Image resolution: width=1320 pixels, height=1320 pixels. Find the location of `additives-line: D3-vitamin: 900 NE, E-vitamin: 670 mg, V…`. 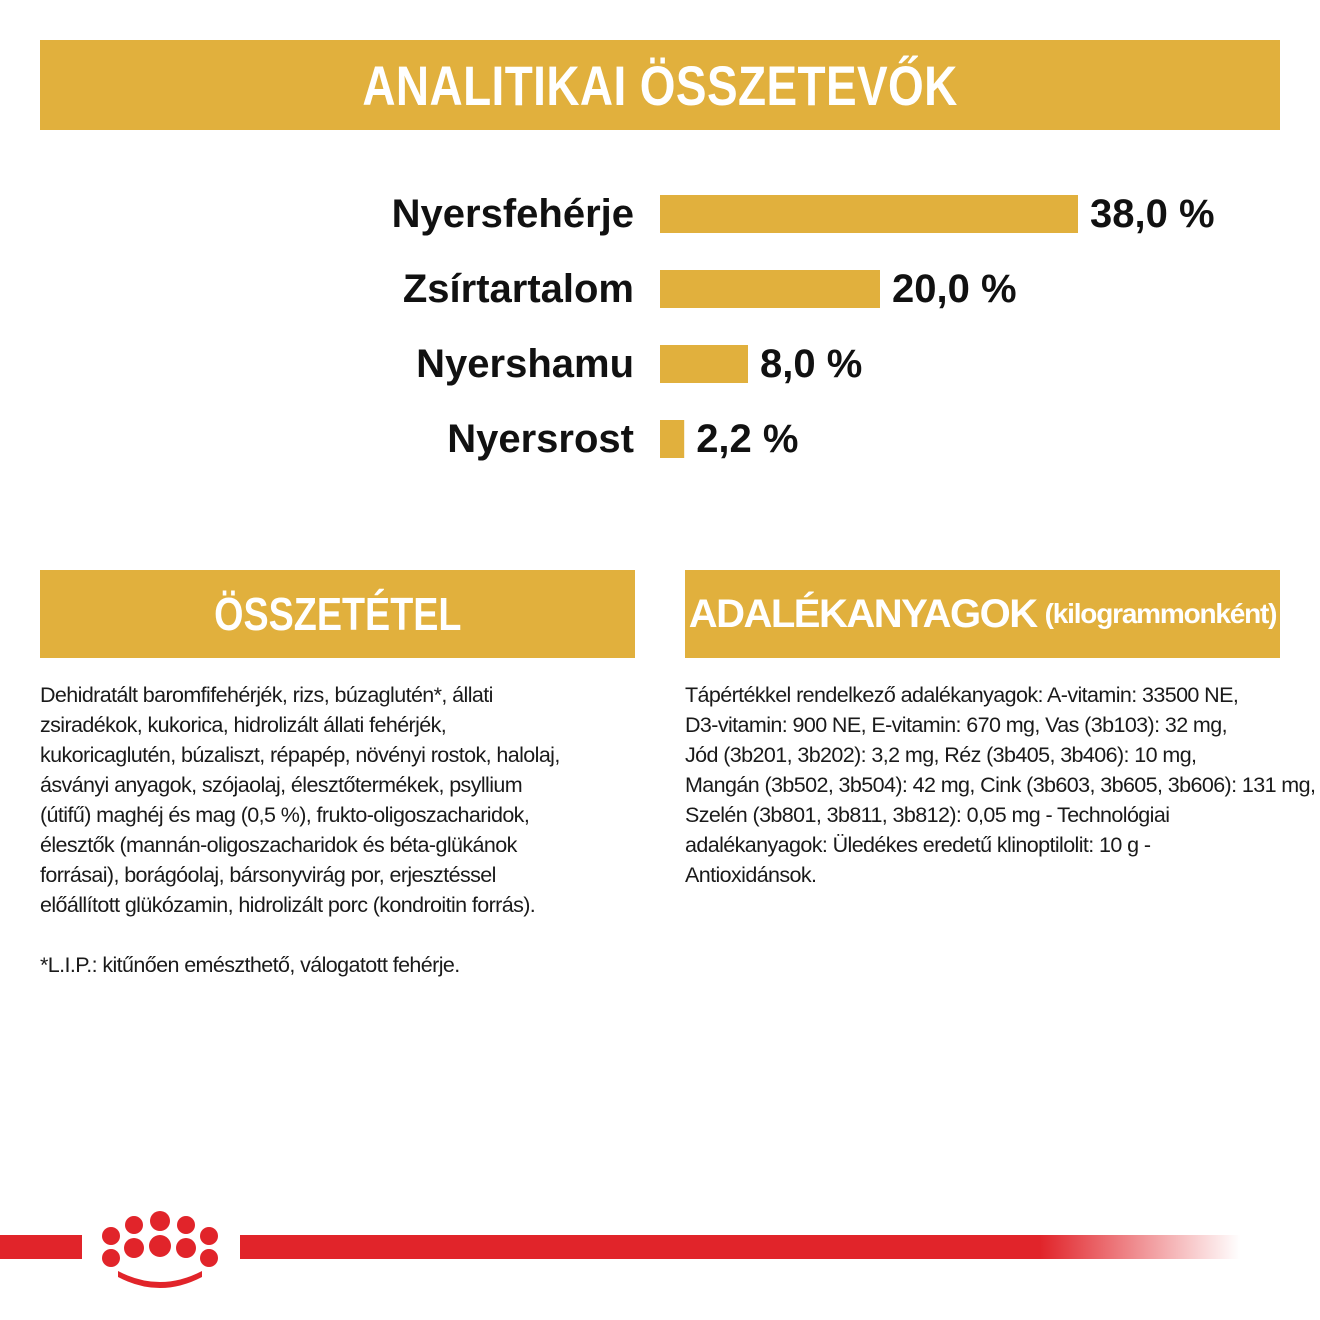

additives-line: D3-vitamin: 900 NE, E-vitamin: 670 mg, V… is located at coordinates (956, 725).